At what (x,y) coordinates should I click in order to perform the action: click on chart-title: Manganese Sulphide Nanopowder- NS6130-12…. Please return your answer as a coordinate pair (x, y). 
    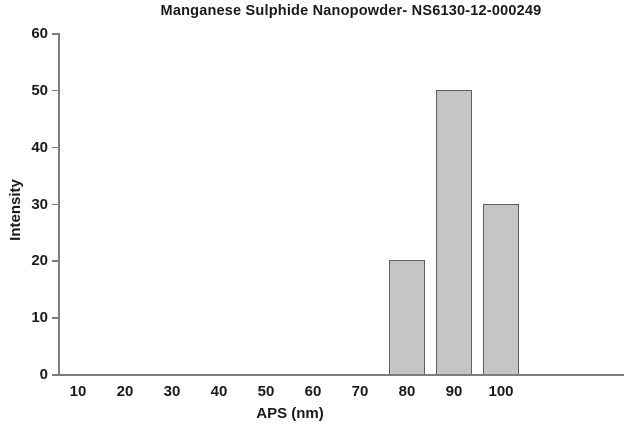
    Looking at the image, I should click on (351, 11).